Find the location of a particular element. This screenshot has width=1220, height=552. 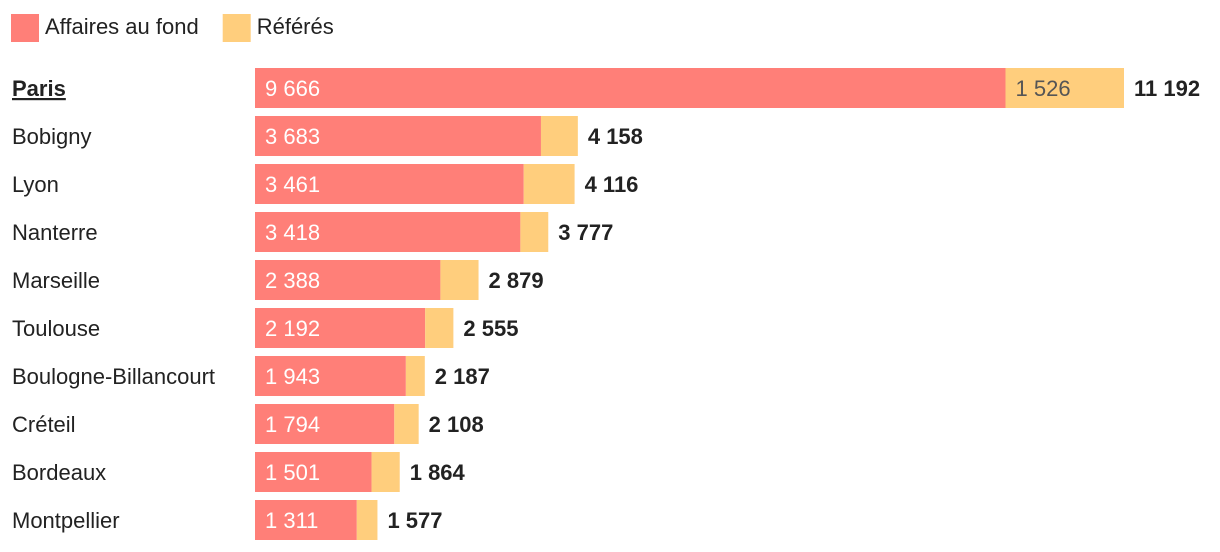

bar-segment-referes-paris is located at coordinates (1064, 88).